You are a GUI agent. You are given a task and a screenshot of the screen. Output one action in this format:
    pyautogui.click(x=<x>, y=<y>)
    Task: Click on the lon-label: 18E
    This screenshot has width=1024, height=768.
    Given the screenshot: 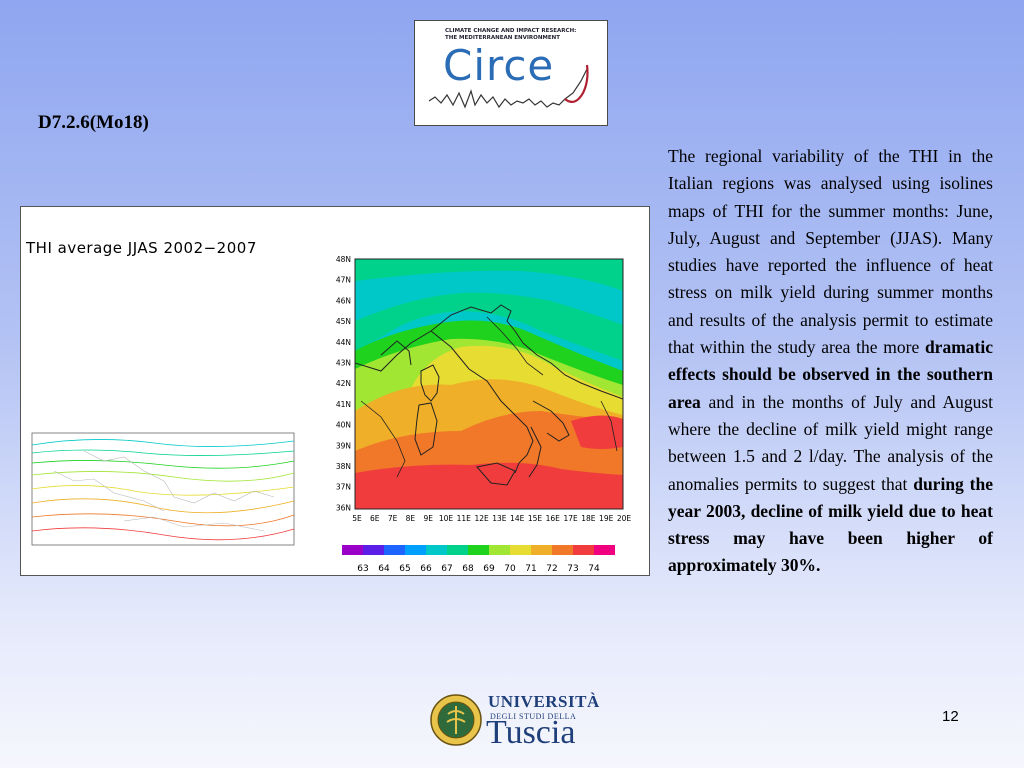 What is the action you would take?
    pyautogui.click(x=588, y=518)
    